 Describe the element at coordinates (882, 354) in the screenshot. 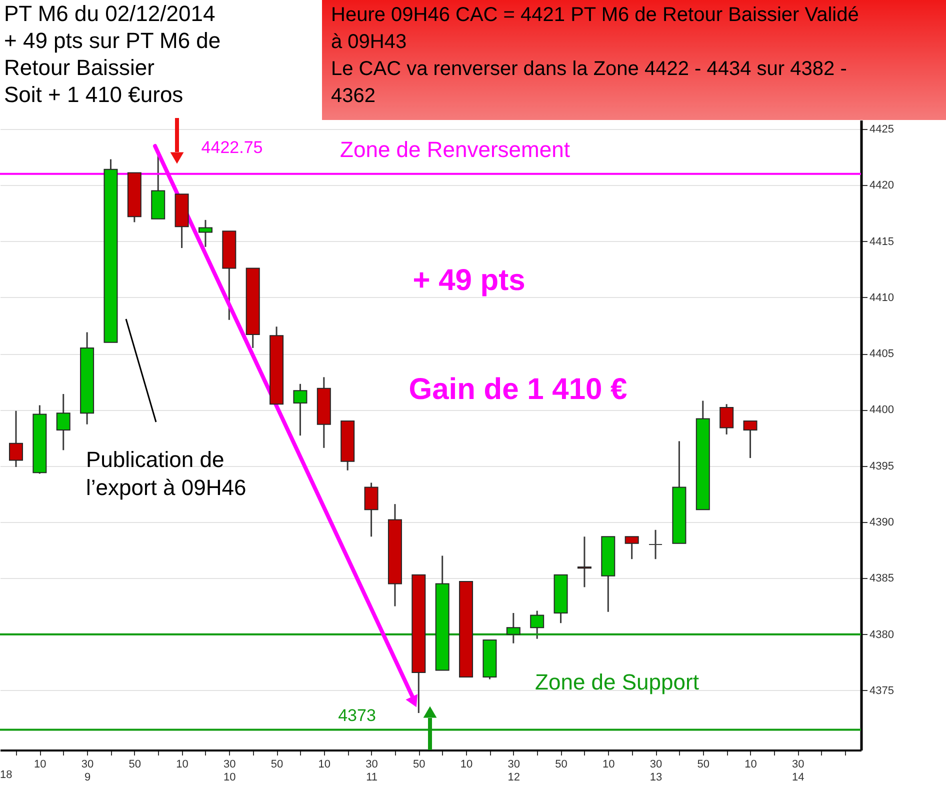

I see `y-tick-label: 4405` at that location.